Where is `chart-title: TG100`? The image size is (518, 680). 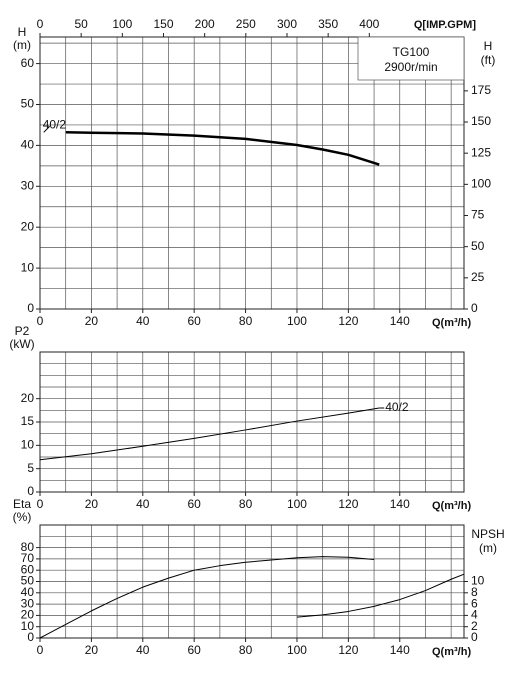
chart-title: TG100 is located at coordinates (411, 52).